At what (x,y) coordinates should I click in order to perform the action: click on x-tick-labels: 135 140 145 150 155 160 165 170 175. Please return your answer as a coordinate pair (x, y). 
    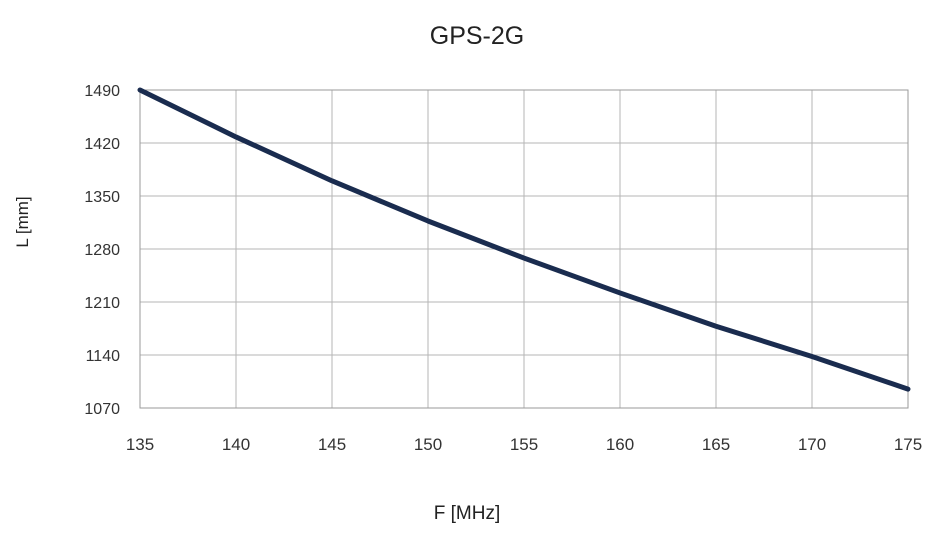
    Looking at the image, I should click on (524, 444).